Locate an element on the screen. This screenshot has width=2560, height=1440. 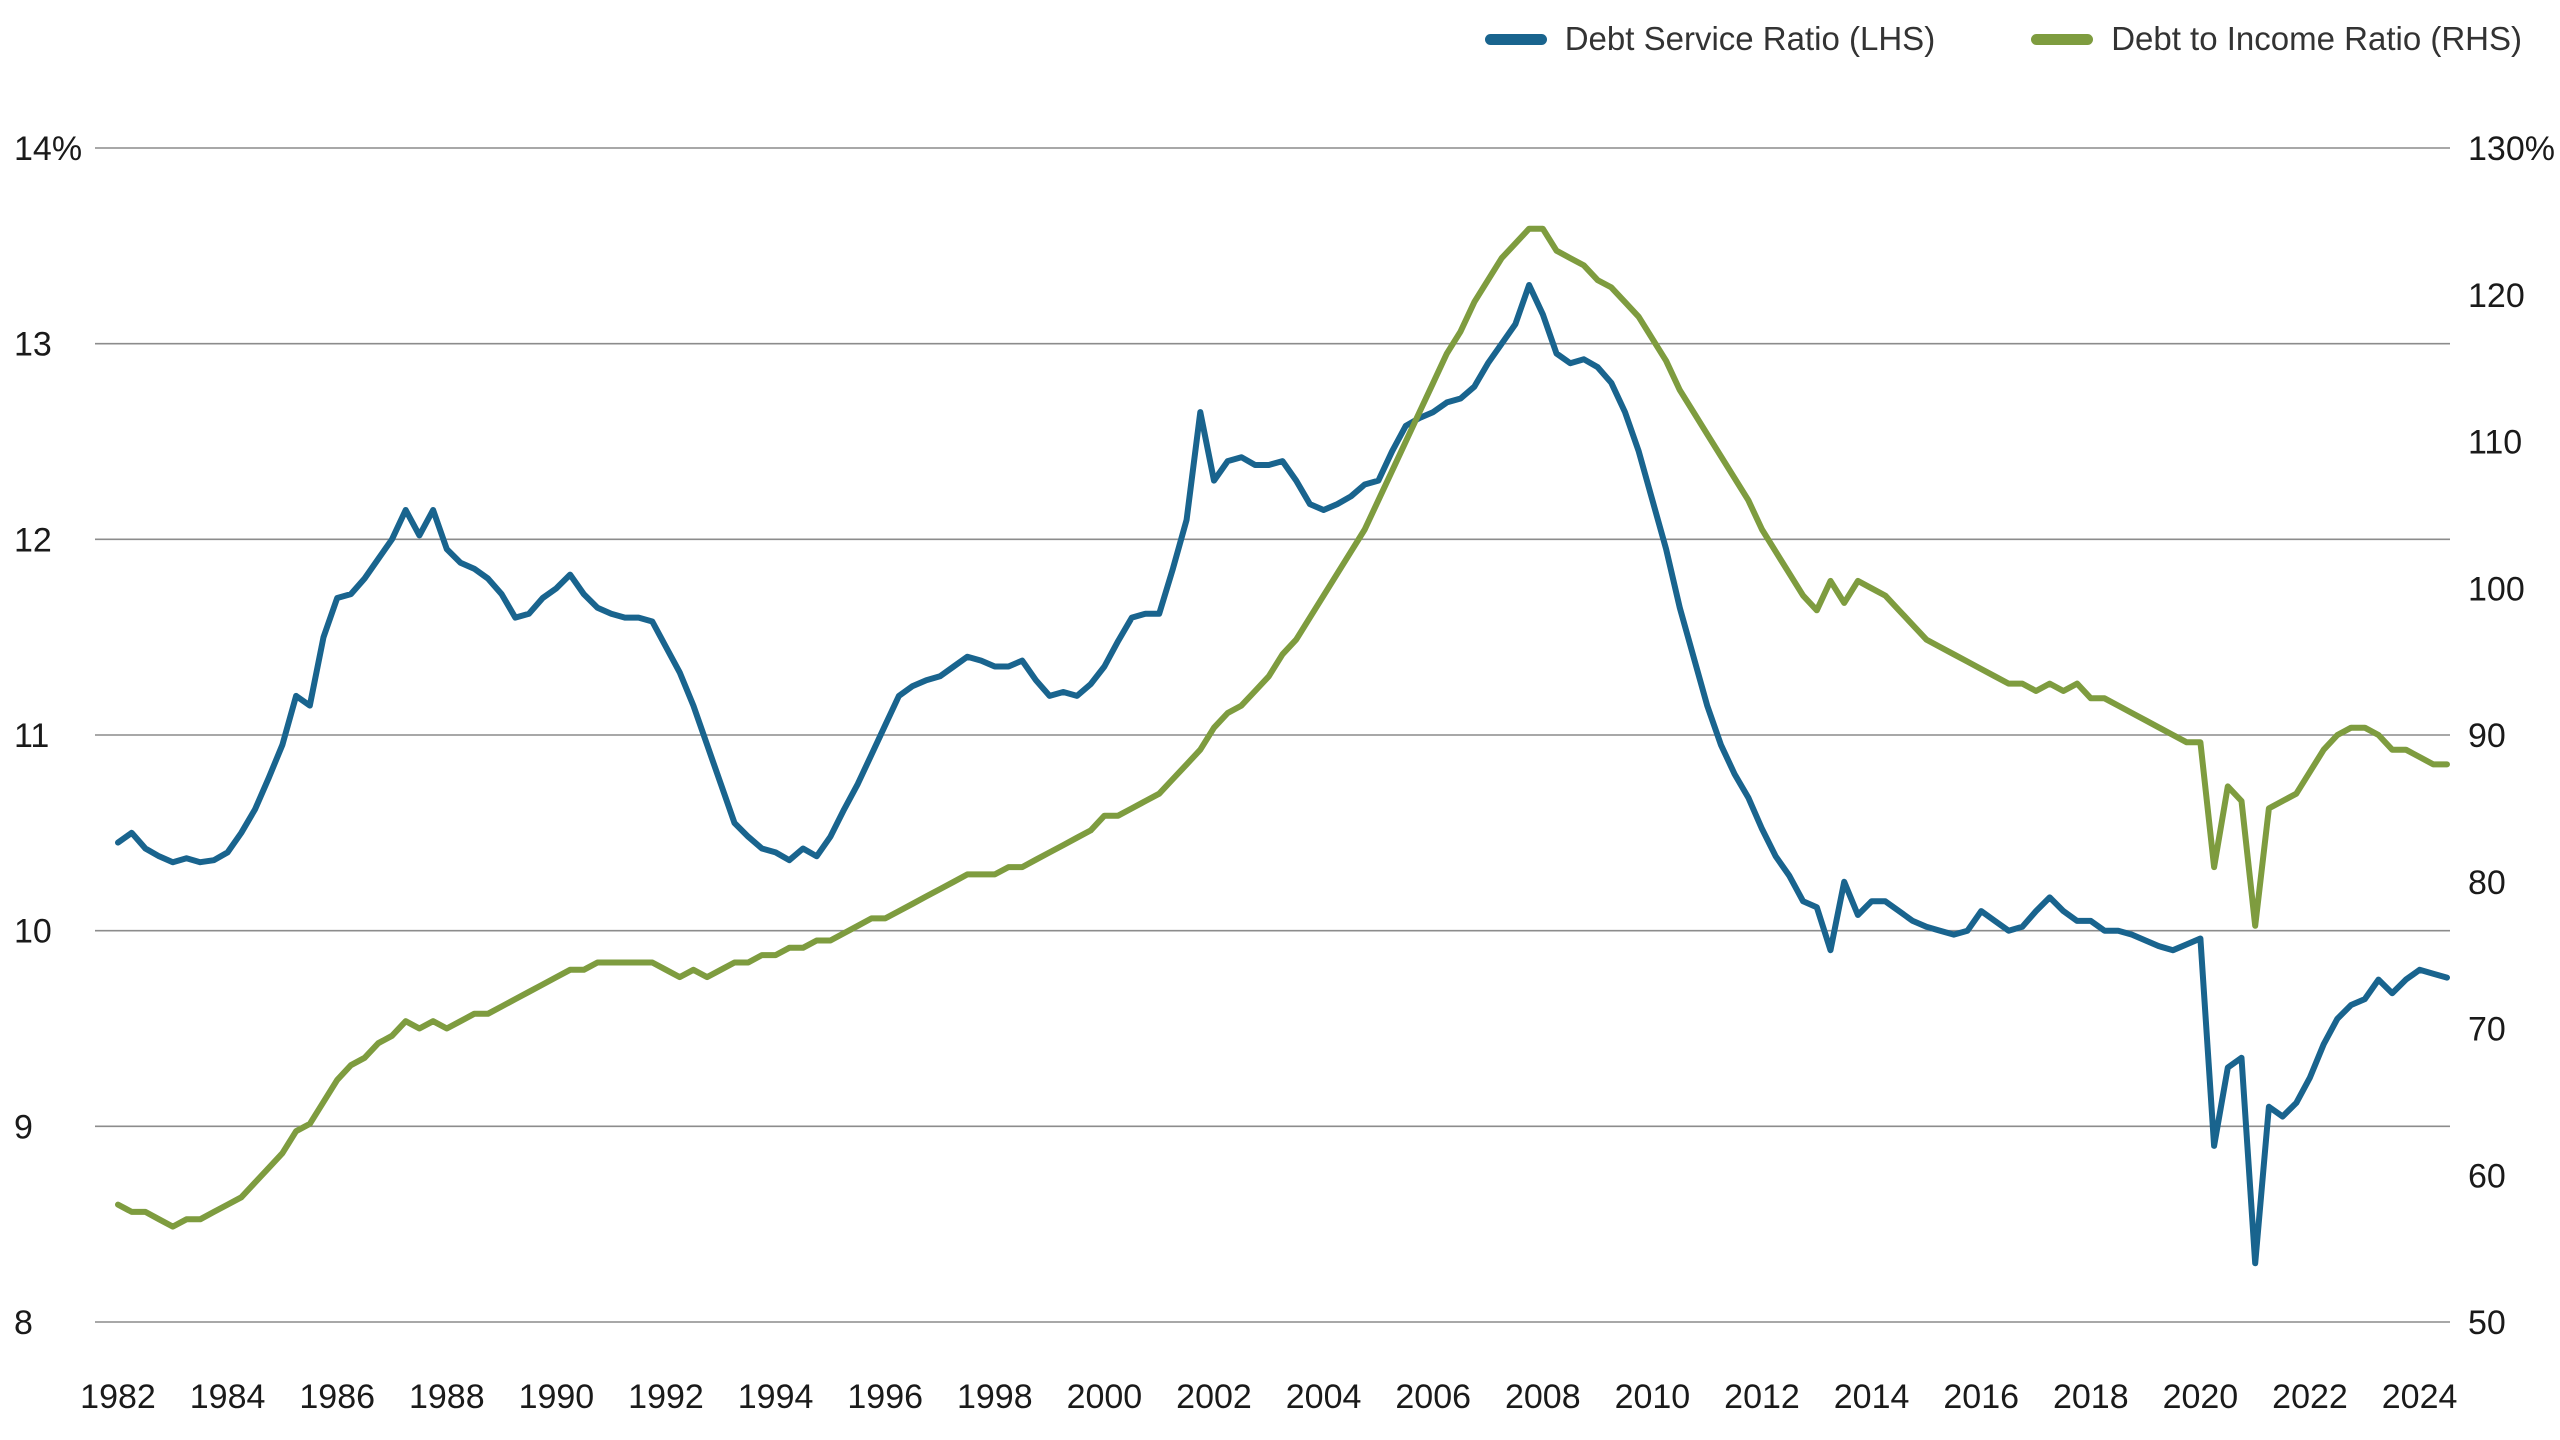
x-axis-tick-label: 1982 is located at coordinates (118, 1397).